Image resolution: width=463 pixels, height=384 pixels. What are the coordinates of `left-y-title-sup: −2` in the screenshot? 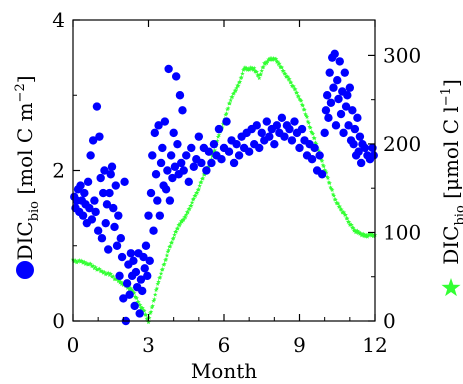 It's located at (20, 92).